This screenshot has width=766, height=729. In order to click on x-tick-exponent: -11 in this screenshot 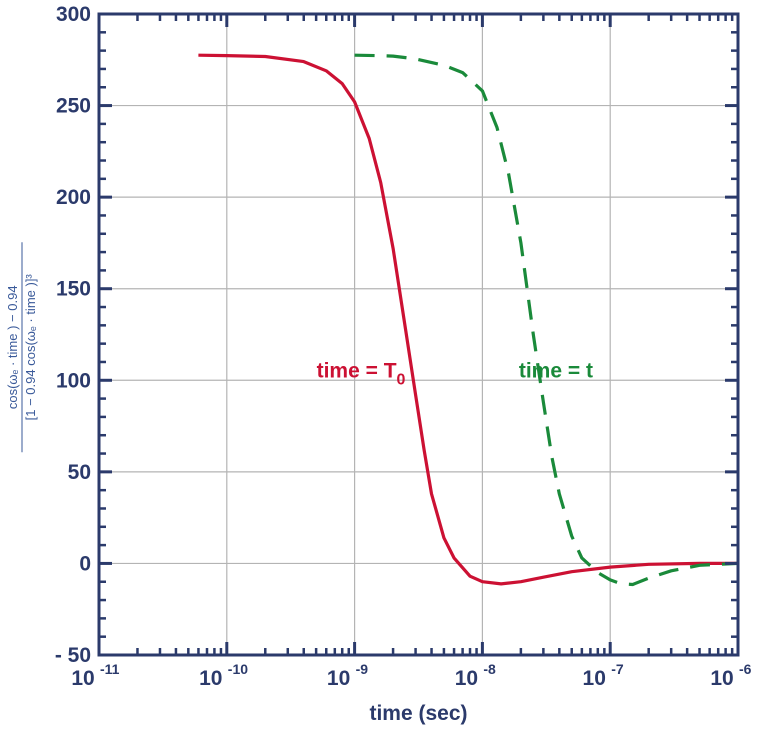, I will do `click(110, 669)`.